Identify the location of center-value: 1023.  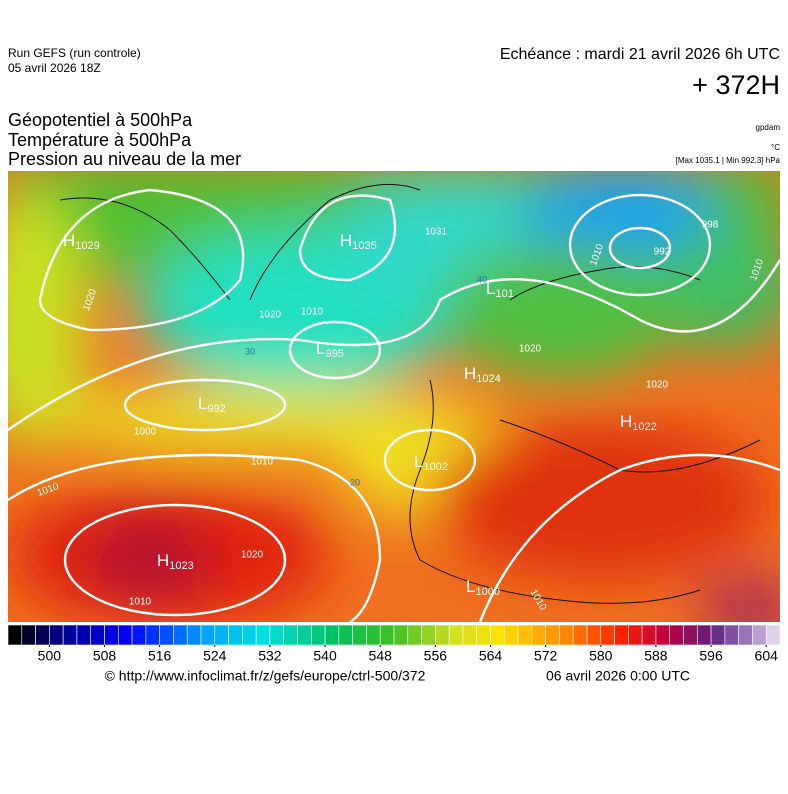
(181, 566).